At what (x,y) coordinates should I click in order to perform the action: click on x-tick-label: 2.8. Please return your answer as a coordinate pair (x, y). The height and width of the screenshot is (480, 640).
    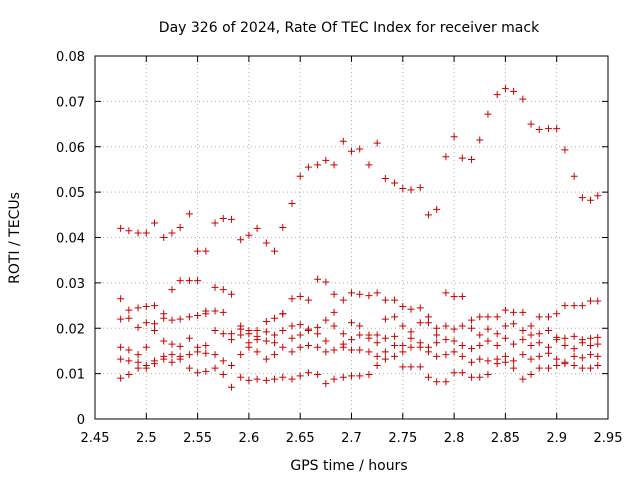
    Looking at the image, I should click on (454, 438).